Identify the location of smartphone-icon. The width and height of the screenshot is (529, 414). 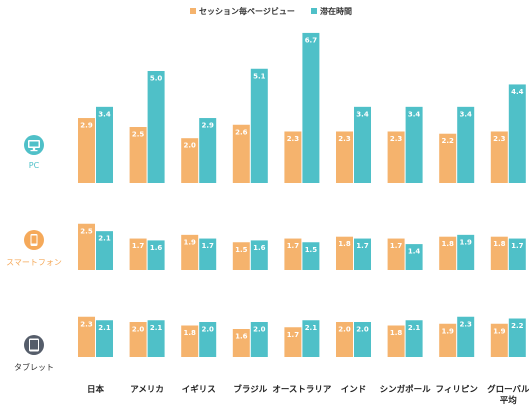
(34, 240).